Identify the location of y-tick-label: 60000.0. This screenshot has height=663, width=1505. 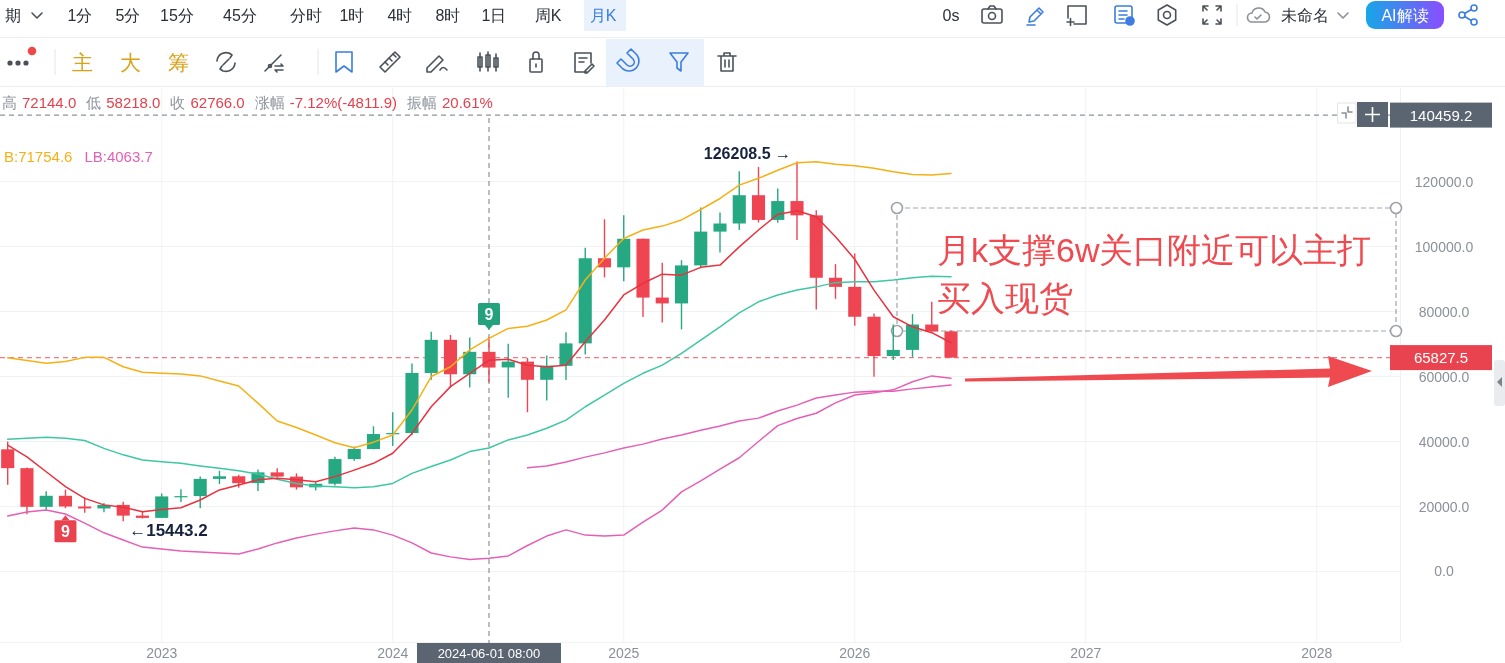
(1444, 376).